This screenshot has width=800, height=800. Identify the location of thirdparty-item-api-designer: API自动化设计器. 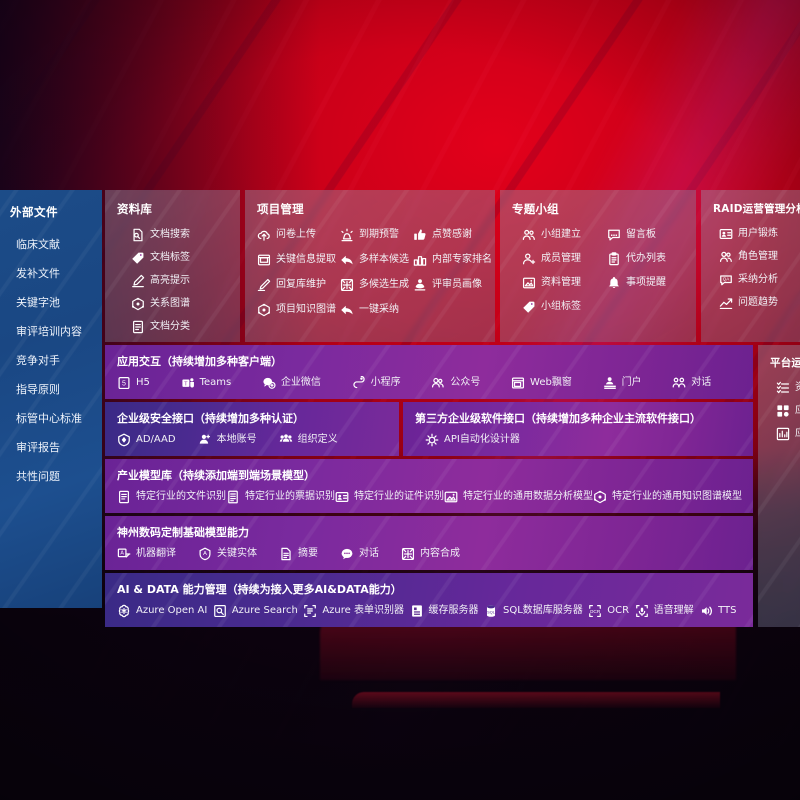
(472, 440).